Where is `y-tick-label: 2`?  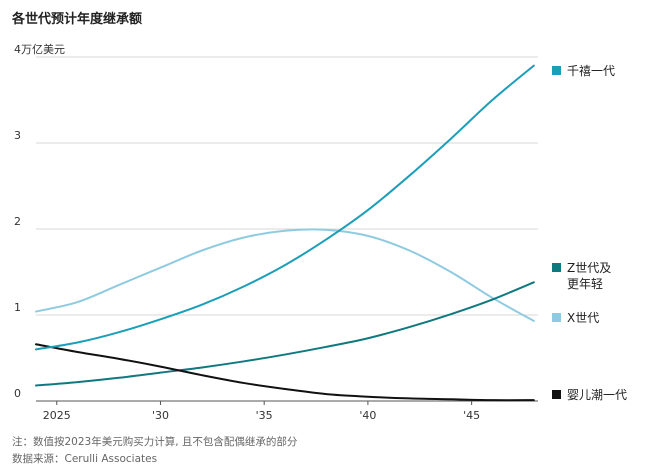
y-tick-label: 2 is located at coordinates (17, 221).